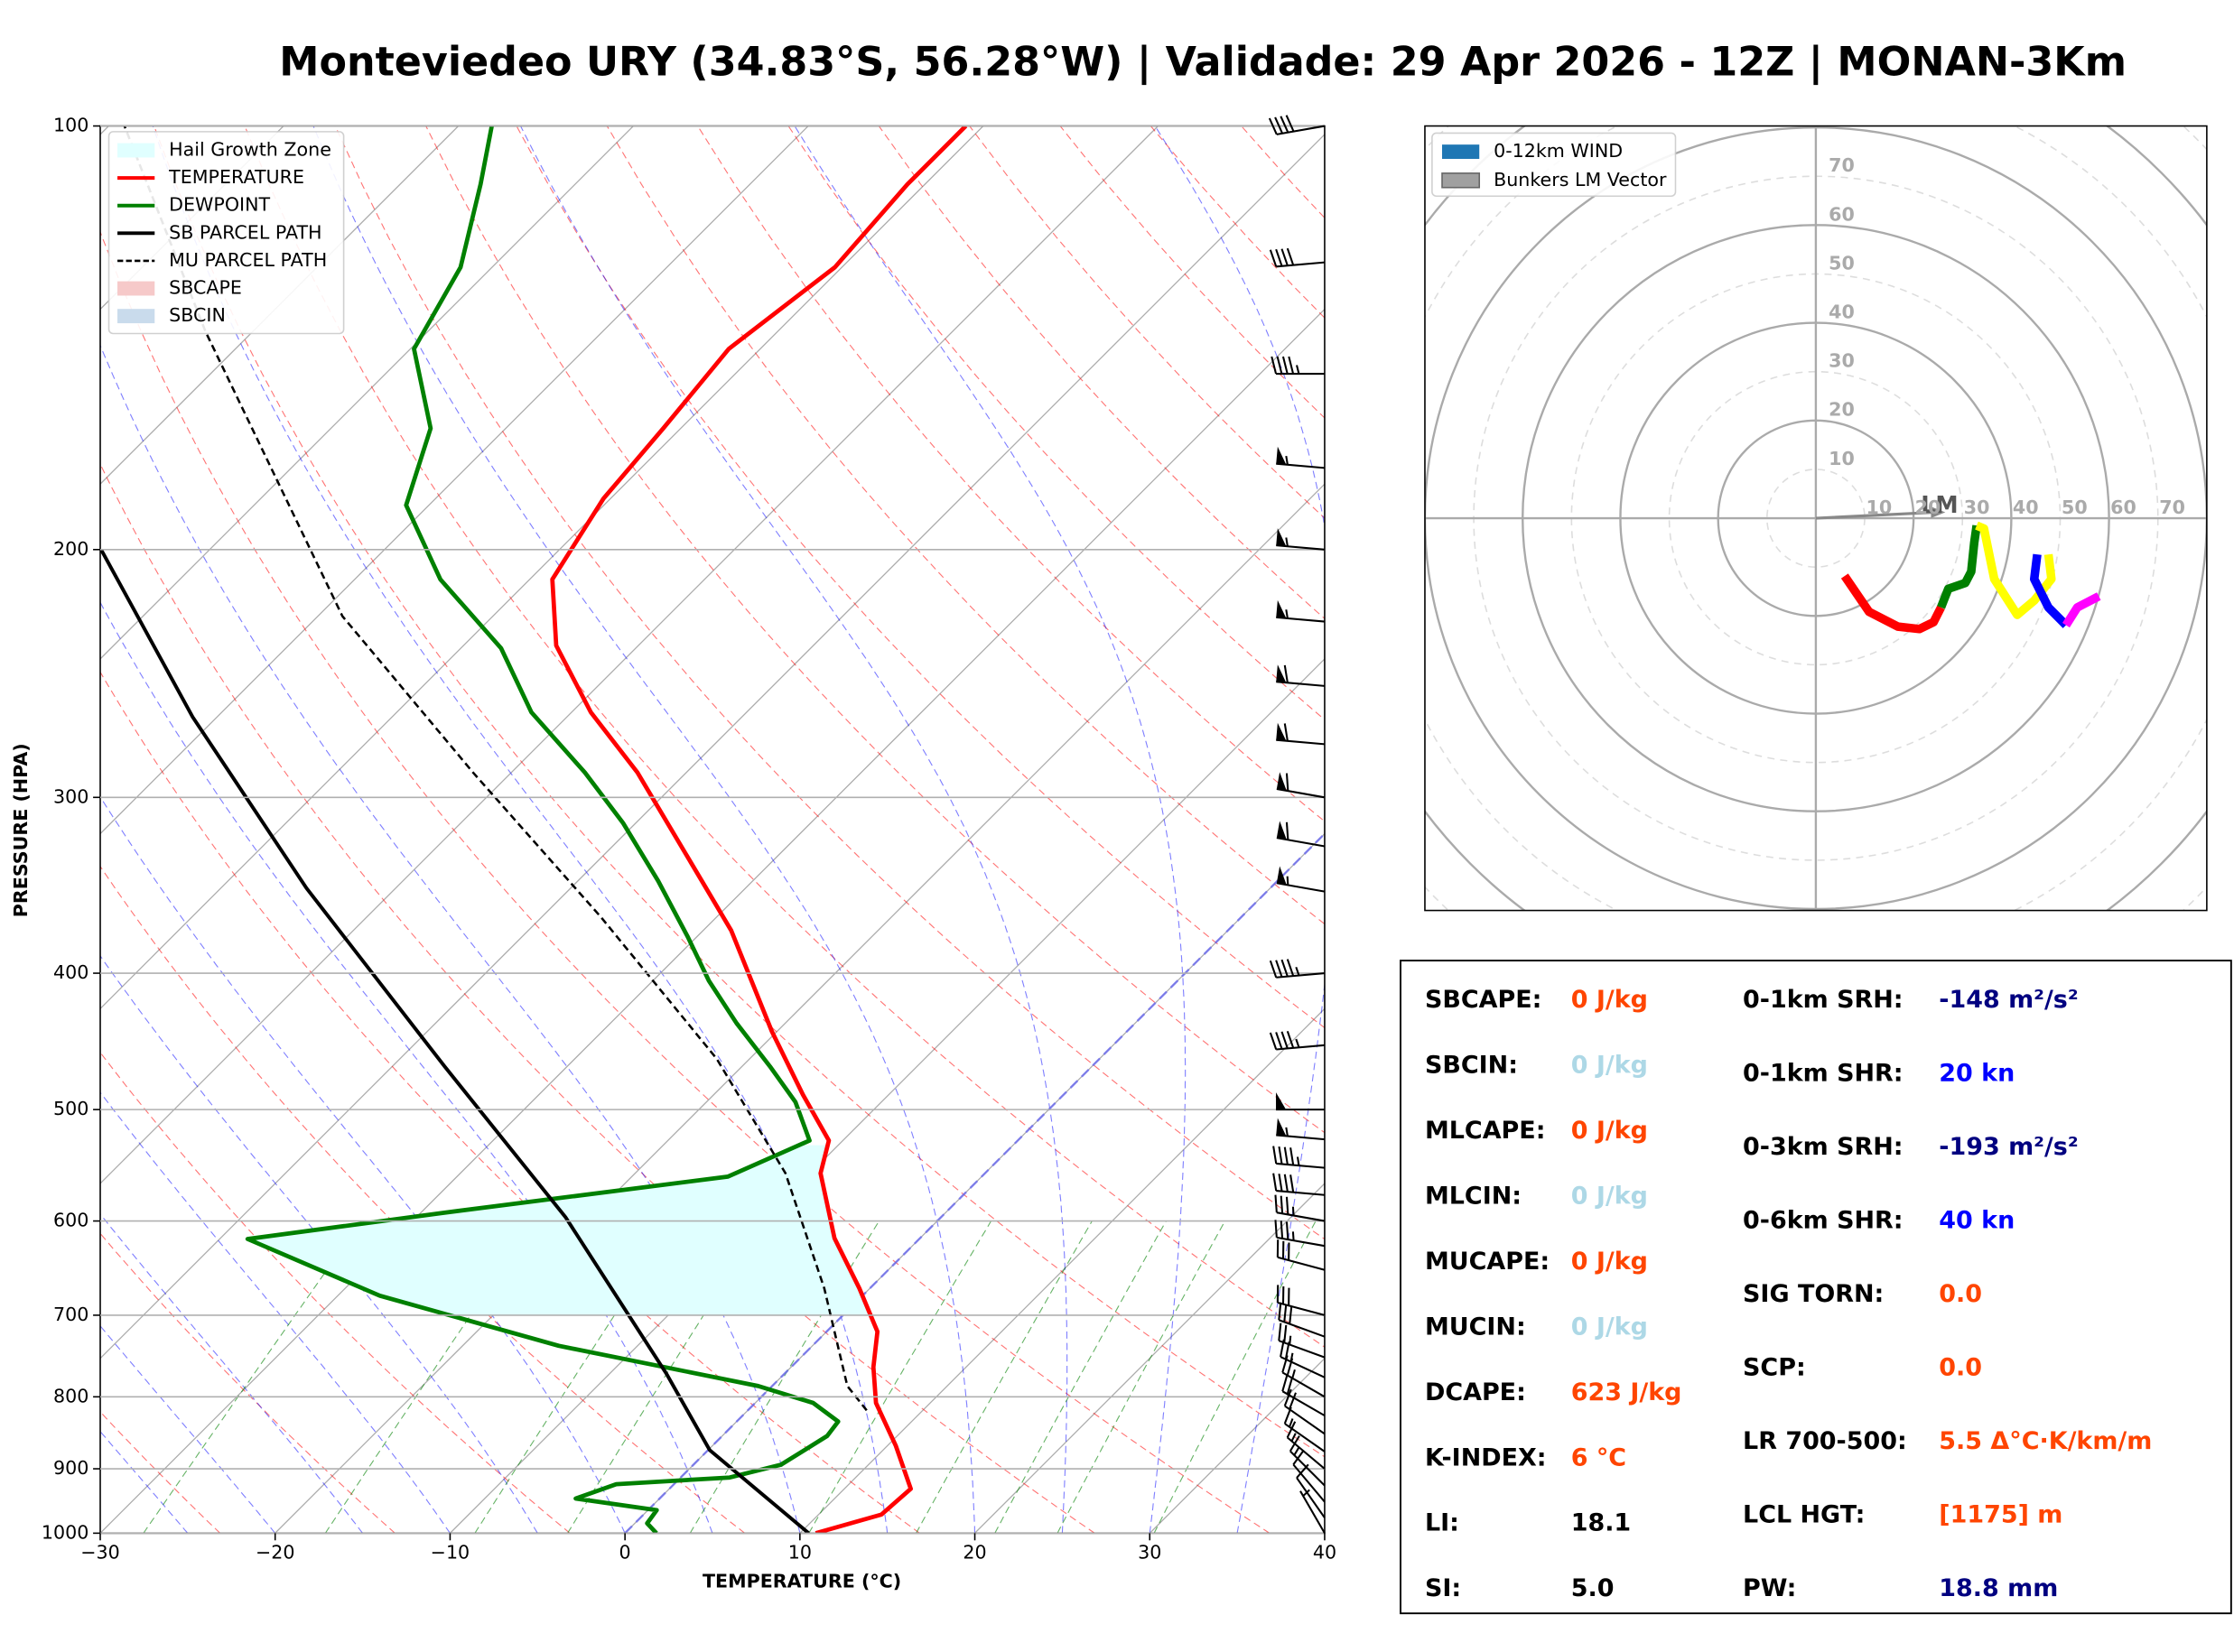  Describe the element at coordinates (450, 1553) in the screenshot. I see `x-tick-label: −10` at that location.